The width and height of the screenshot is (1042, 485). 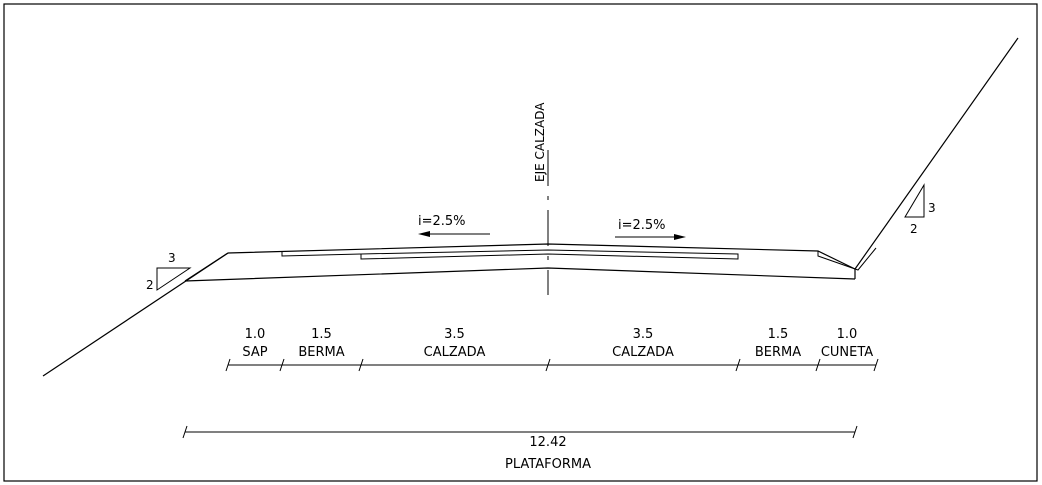 What do you see at coordinates (540, 142) in the screenshot?
I see `axis-label: EJE CALZADA` at bounding box center [540, 142].